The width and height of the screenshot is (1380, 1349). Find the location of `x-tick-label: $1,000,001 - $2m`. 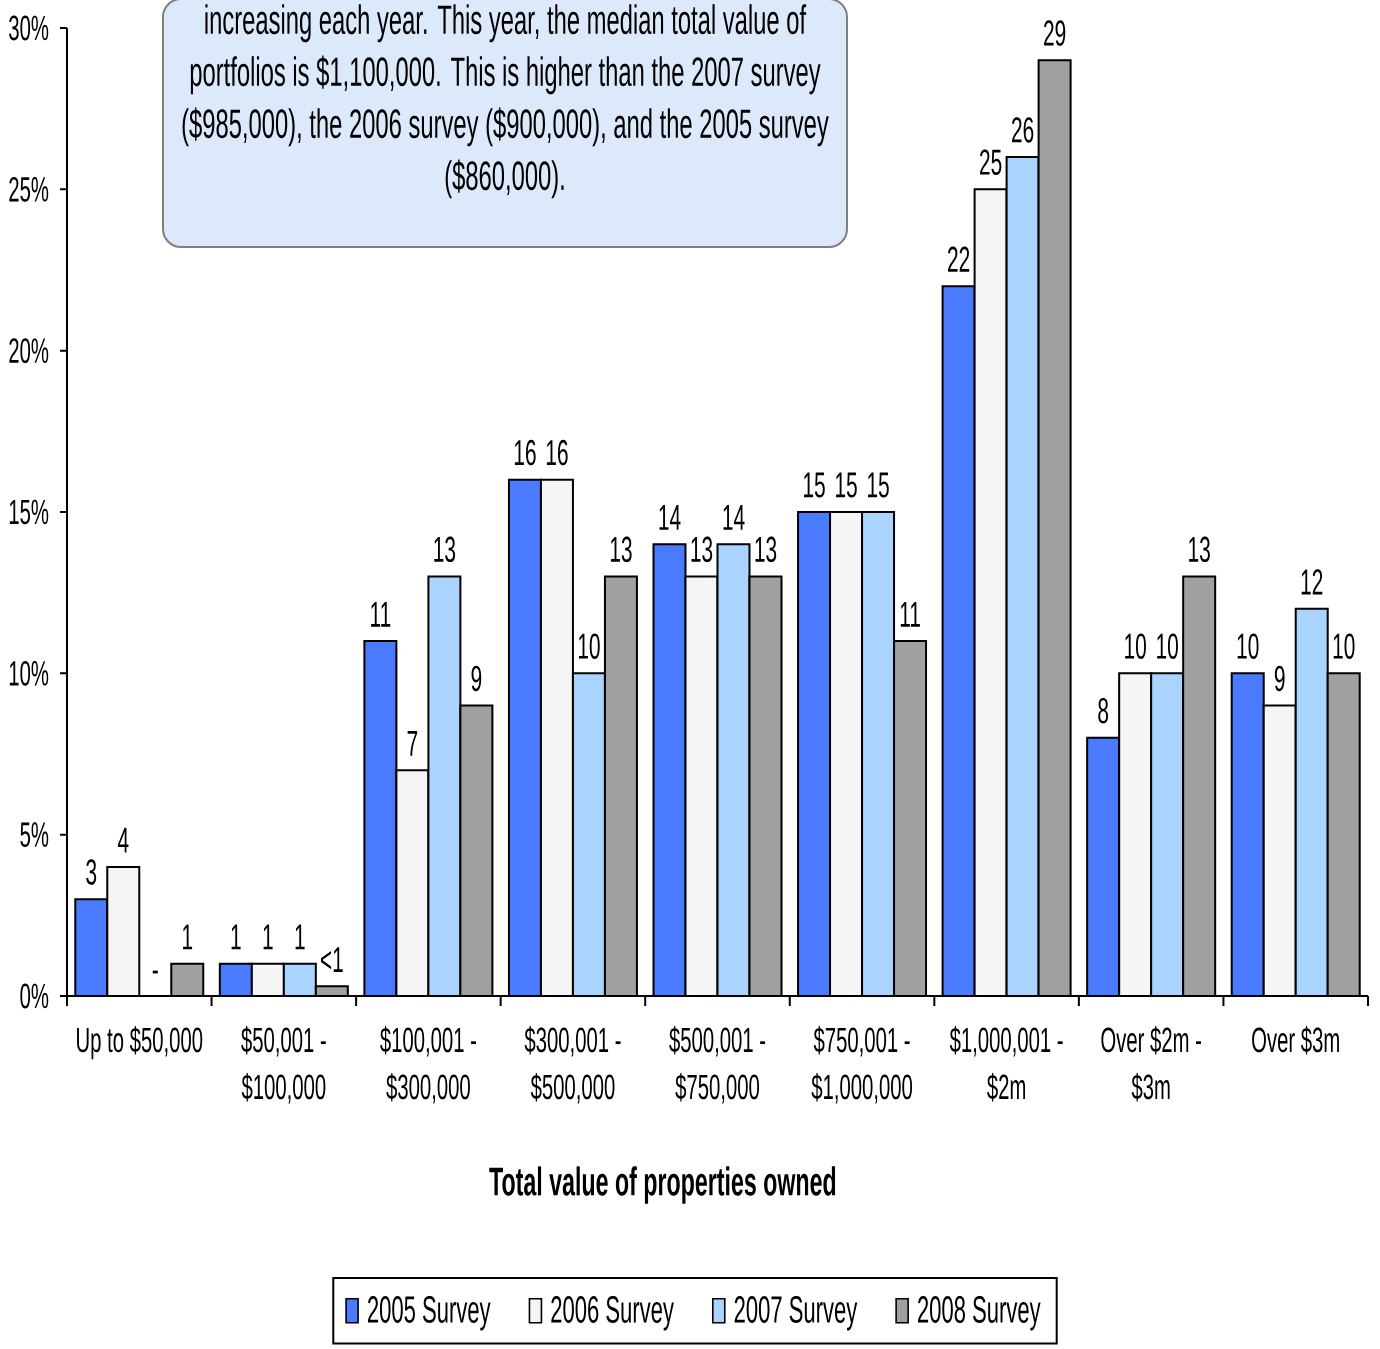

x-tick-label: $1,000,001 - $2m is located at coordinates (1006, 1064).